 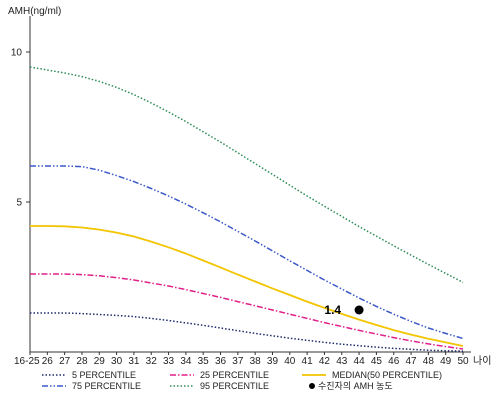 I want to click on series-line-5-percentile, so click(x=247, y=332).